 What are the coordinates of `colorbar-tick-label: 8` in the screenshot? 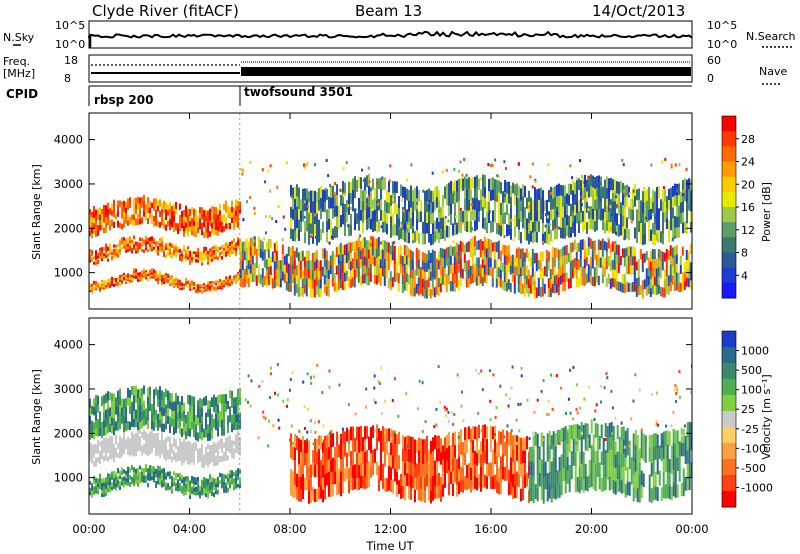 It's located at (744, 253).